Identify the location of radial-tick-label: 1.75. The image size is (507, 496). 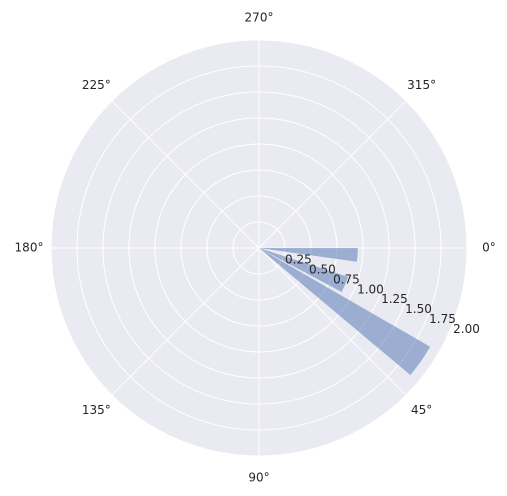
(442, 319).